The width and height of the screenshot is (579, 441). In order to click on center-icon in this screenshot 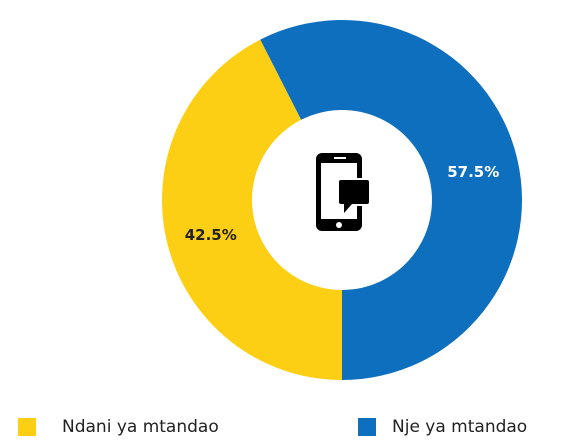, I will do `click(343, 192)`.